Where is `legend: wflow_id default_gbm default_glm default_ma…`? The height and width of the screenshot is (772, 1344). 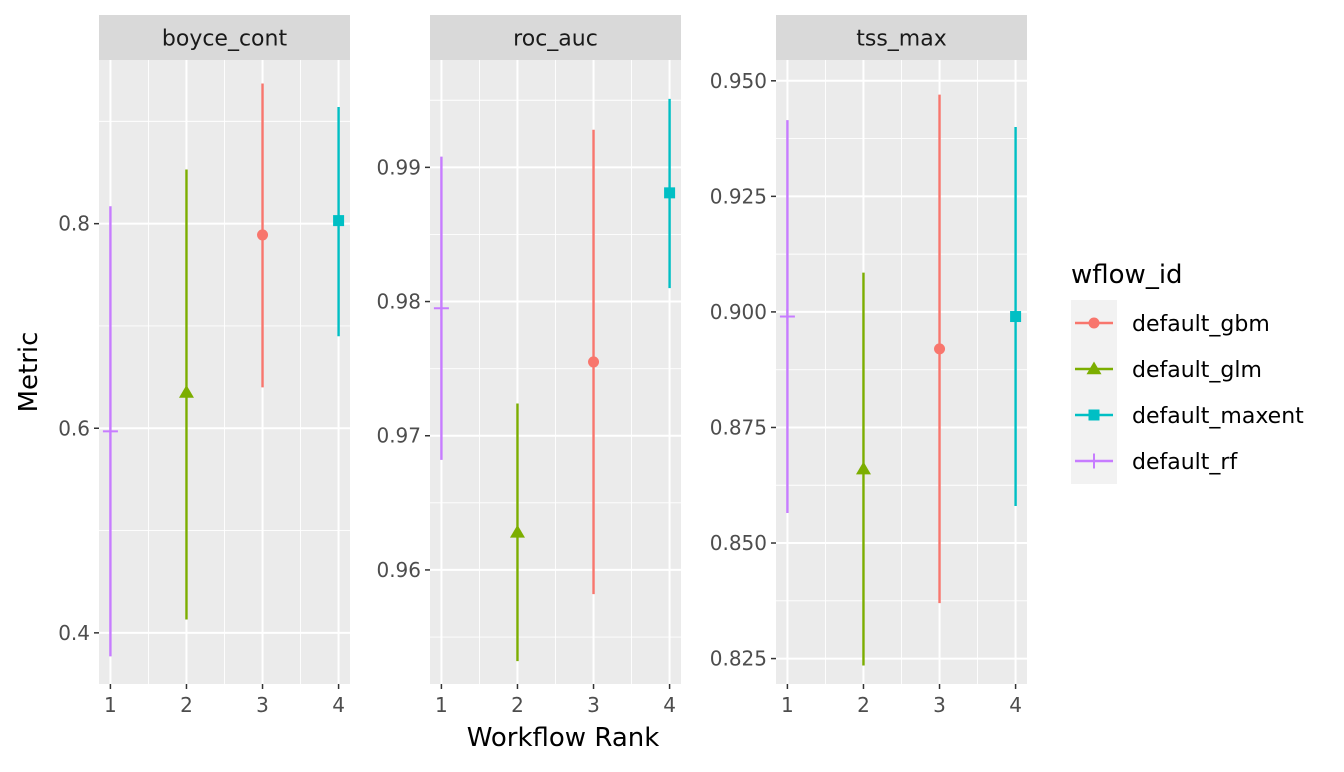 legend: wflow_id default_gbm default_glm default_ma… is located at coordinates (1187, 372).